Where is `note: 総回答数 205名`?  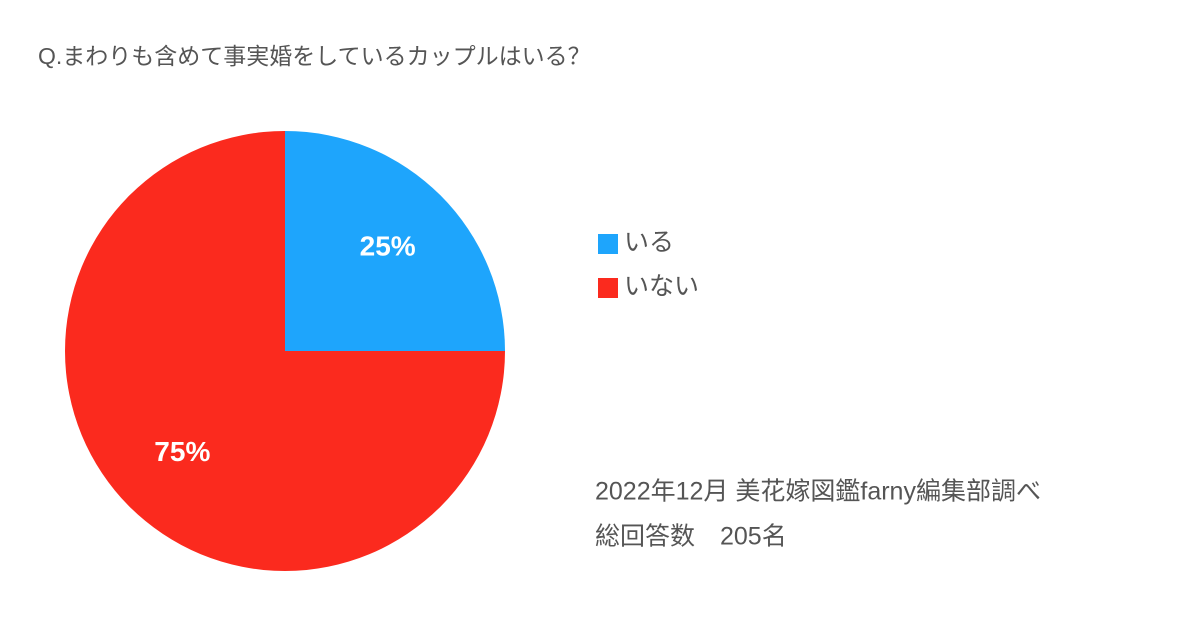 note: 総回答数 205名 is located at coordinates (691, 537).